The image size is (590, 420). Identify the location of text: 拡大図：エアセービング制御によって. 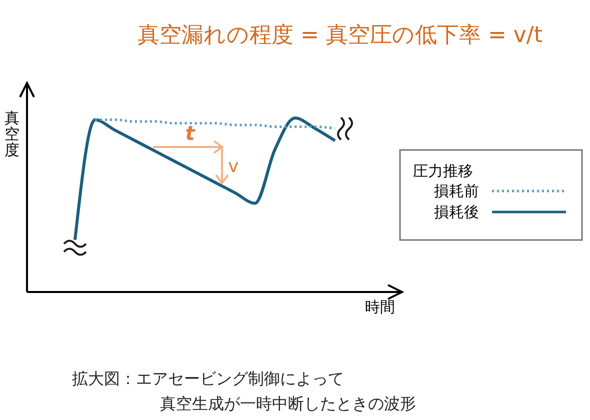
(208, 378).